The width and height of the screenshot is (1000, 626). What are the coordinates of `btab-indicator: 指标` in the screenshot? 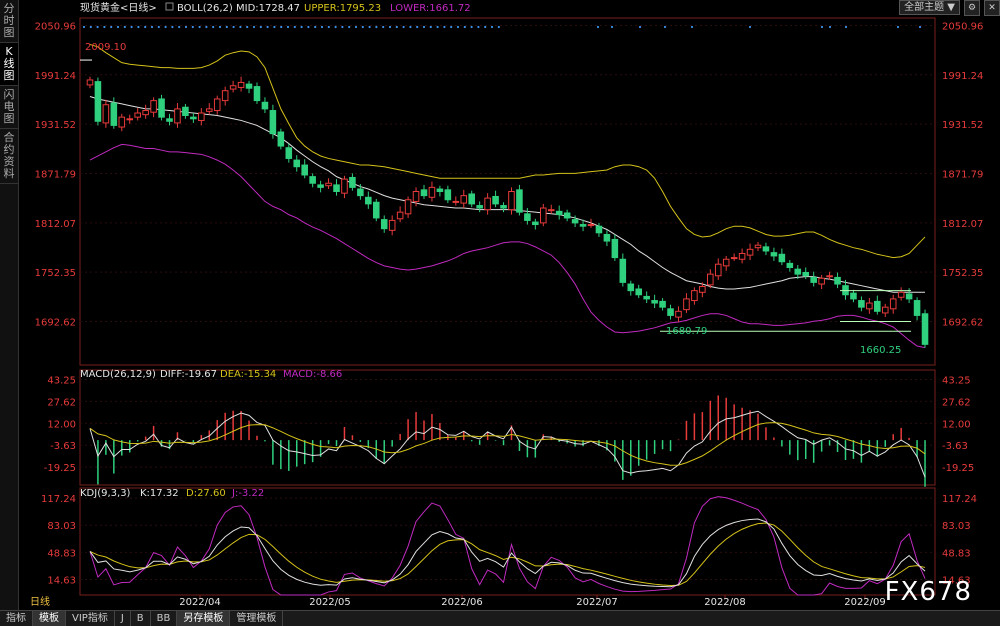 It's located at (16, 618).